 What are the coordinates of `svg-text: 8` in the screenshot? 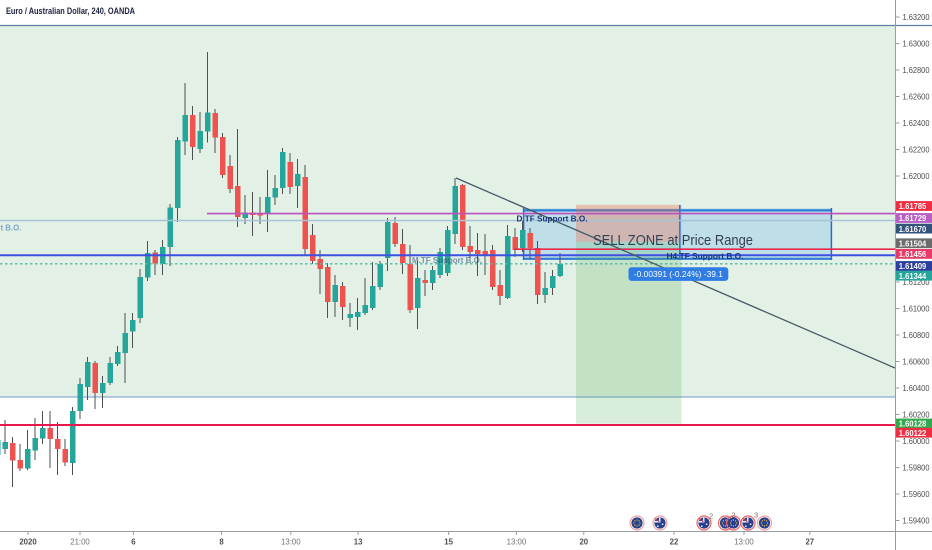 It's located at (221, 541).